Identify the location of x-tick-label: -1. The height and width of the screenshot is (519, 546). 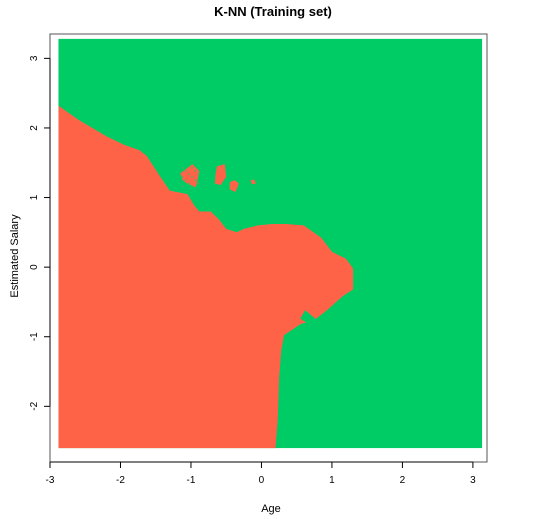
(191, 480).